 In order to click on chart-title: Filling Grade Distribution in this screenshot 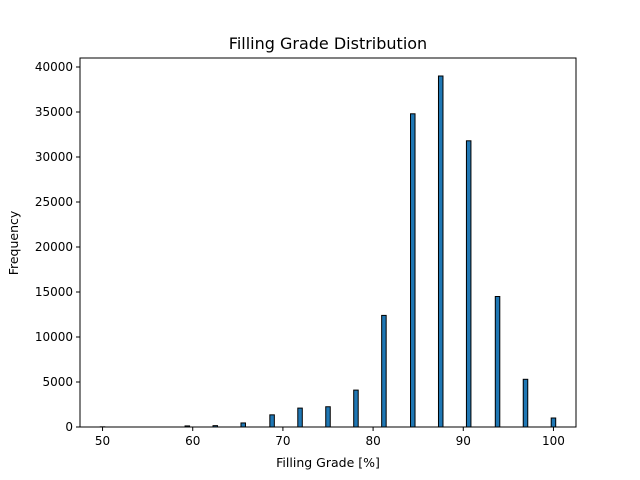, I will do `click(328, 43)`.